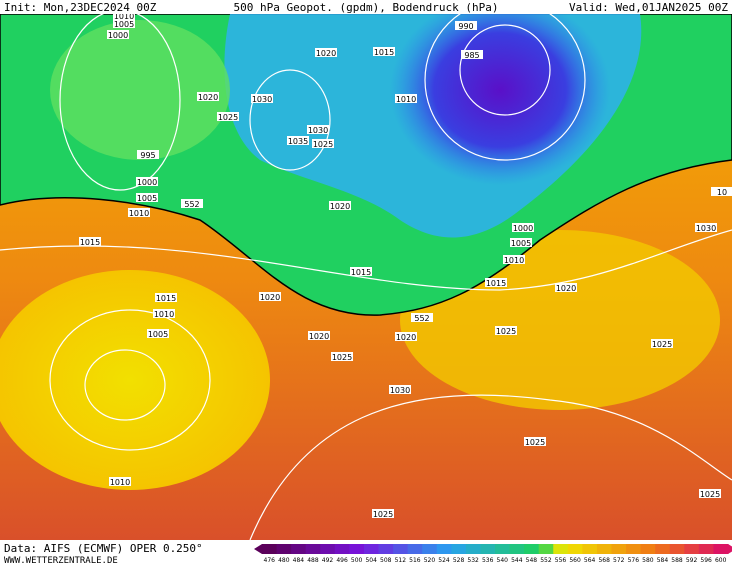 This screenshot has width=732, height=565. What do you see at coordinates (270, 560) in the screenshot?
I see `legend-label: 476` at bounding box center [270, 560].